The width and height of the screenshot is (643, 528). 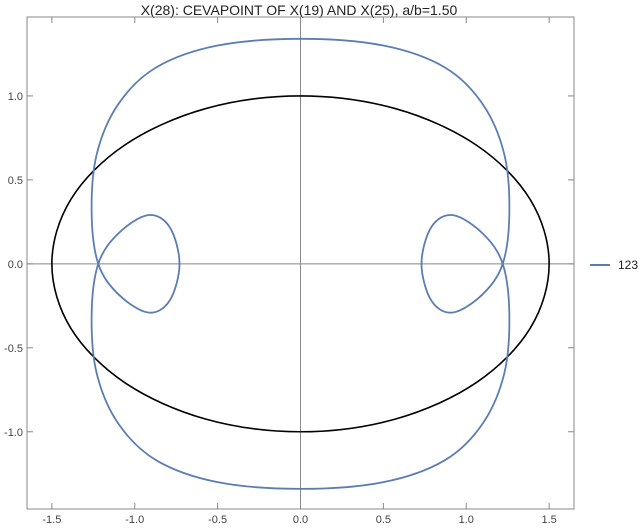 What do you see at coordinates (614, 265) in the screenshot?
I see `legend: 123` at bounding box center [614, 265].